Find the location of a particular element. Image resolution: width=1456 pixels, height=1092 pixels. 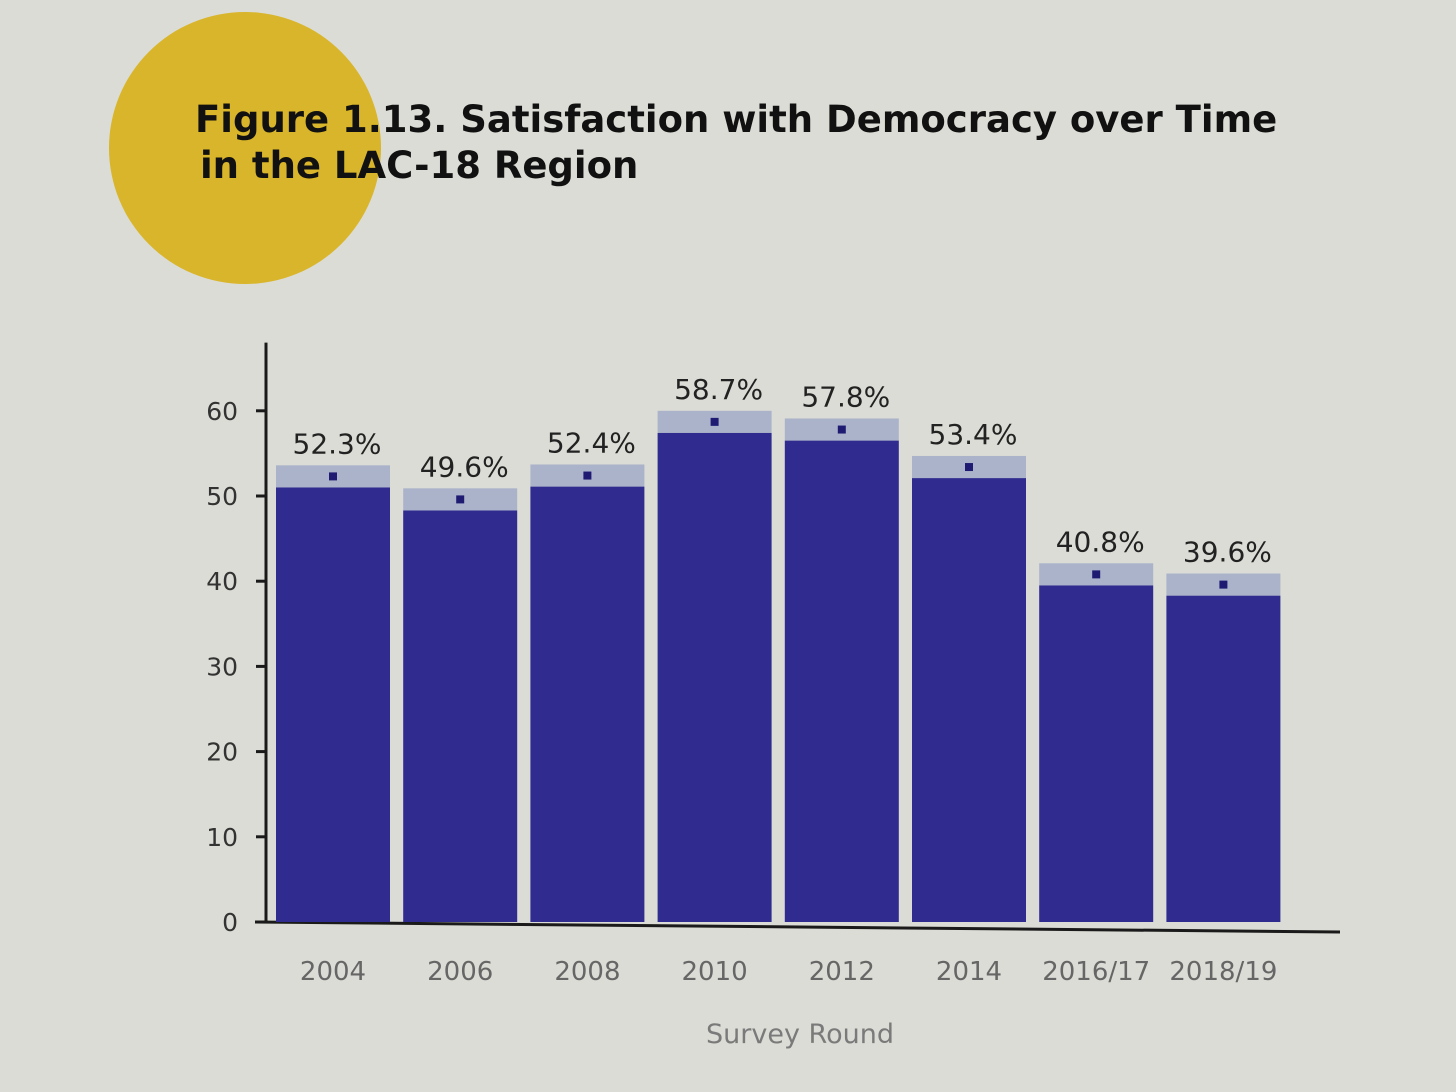

data-label: 52.4% is located at coordinates (591, 442).